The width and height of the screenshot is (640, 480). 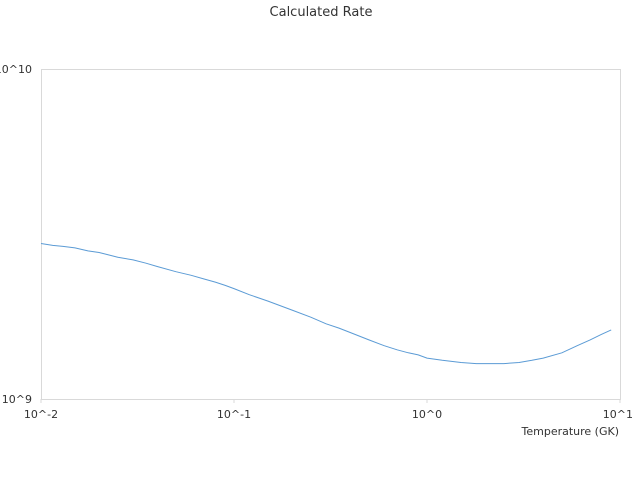 What do you see at coordinates (618, 414) in the screenshot?
I see `x-tick-label: 10^1` at bounding box center [618, 414].